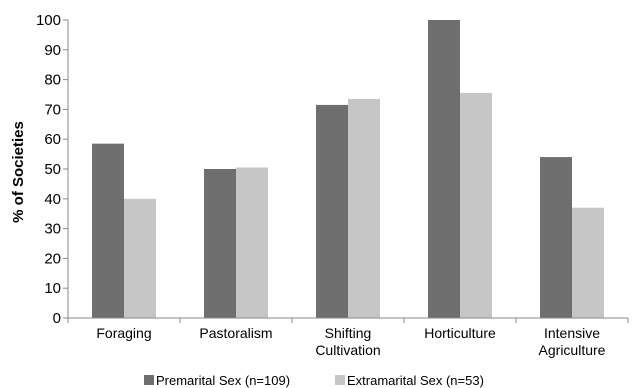 This screenshot has width=633, height=388. What do you see at coordinates (52, 109) in the screenshot?
I see `y-tick-label: 70` at bounding box center [52, 109].